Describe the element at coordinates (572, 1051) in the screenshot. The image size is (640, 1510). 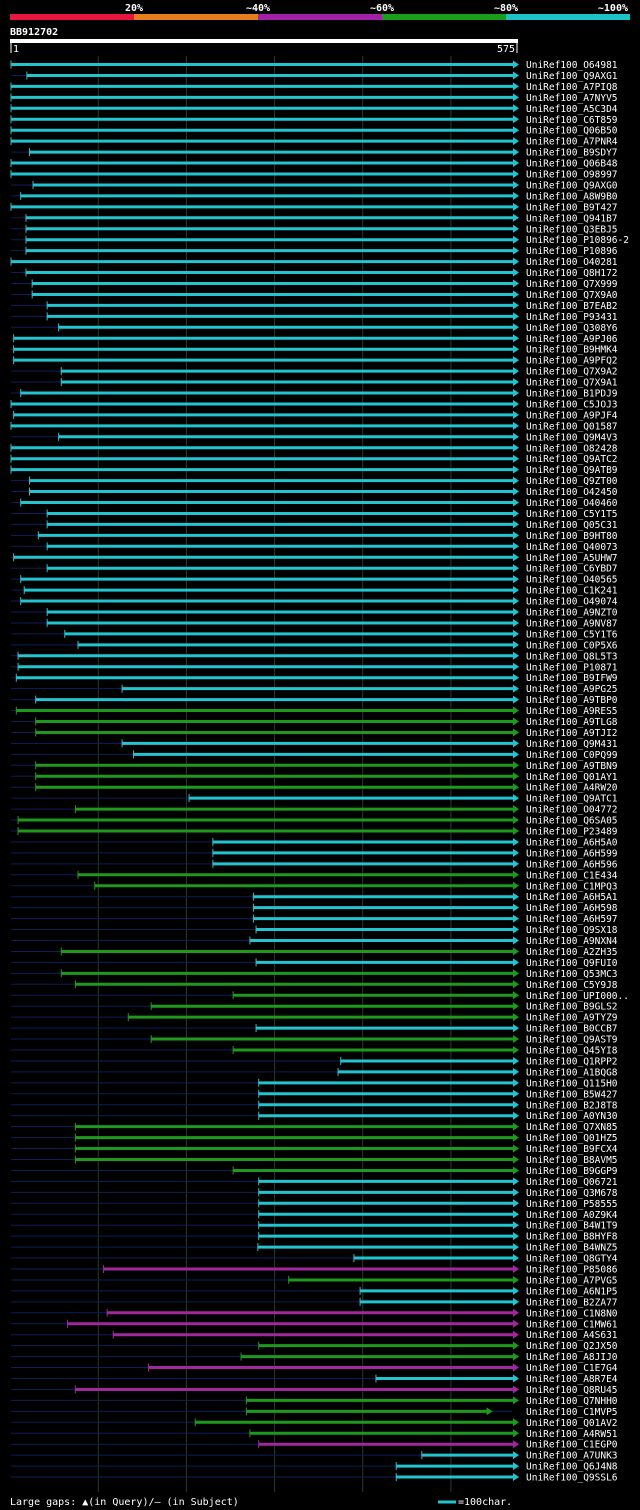
I see `hit-label: UniRef100_Q45YI8` at that location.